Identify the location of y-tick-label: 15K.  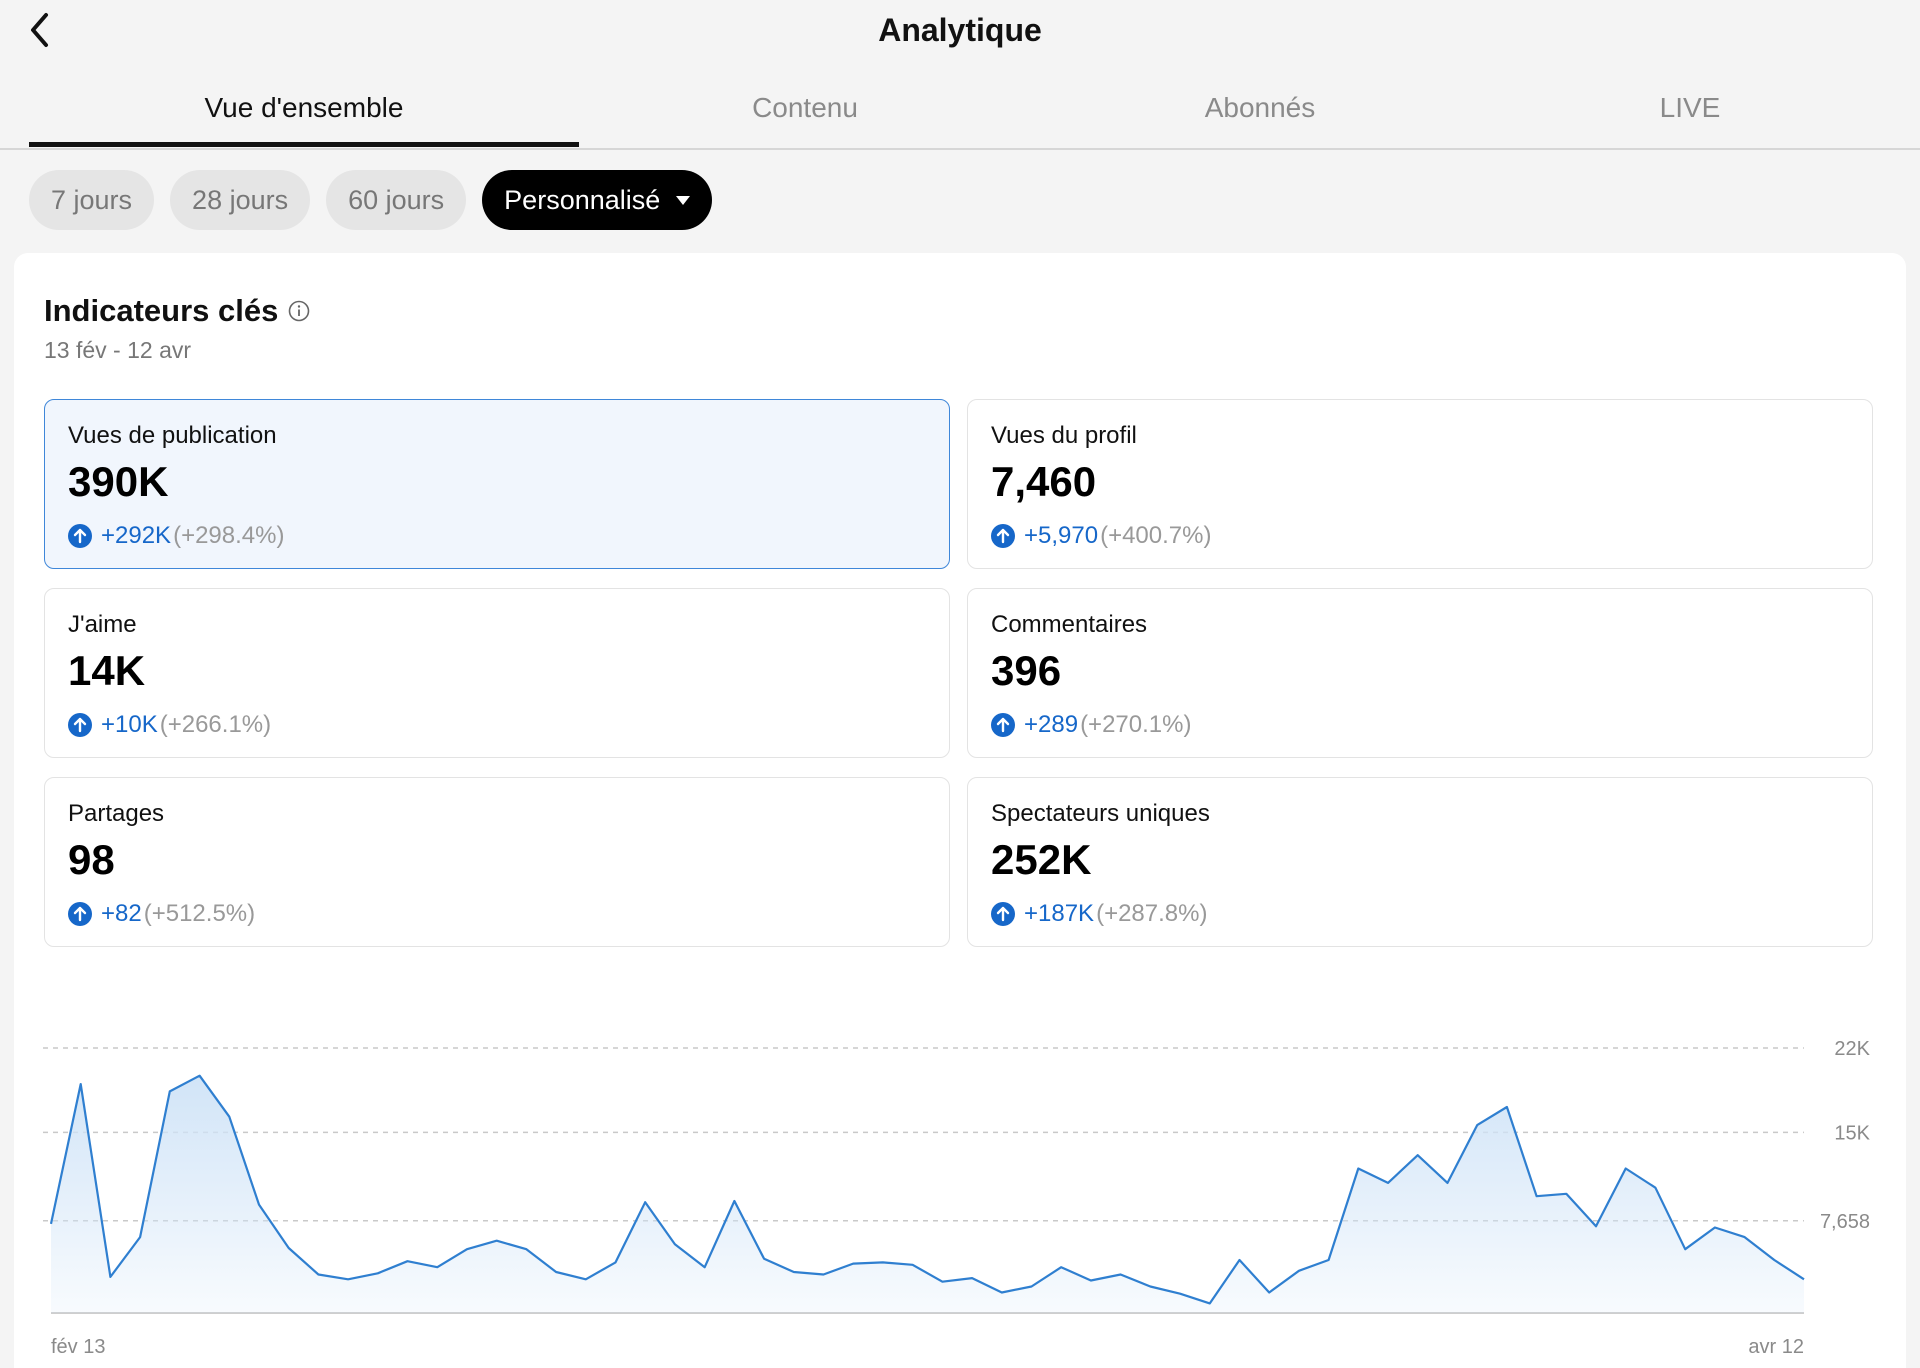
(1852, 1133).